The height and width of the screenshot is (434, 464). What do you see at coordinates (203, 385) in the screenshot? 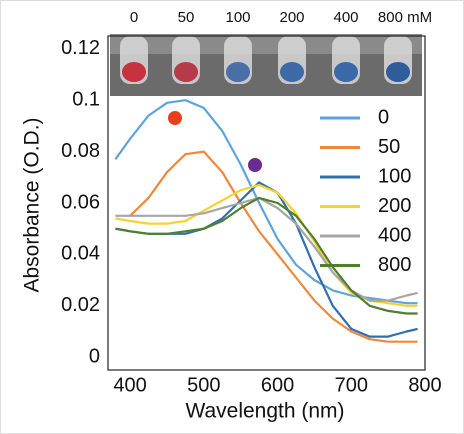
I see `x-tick-label: 500` at bounding box center [203, 385].